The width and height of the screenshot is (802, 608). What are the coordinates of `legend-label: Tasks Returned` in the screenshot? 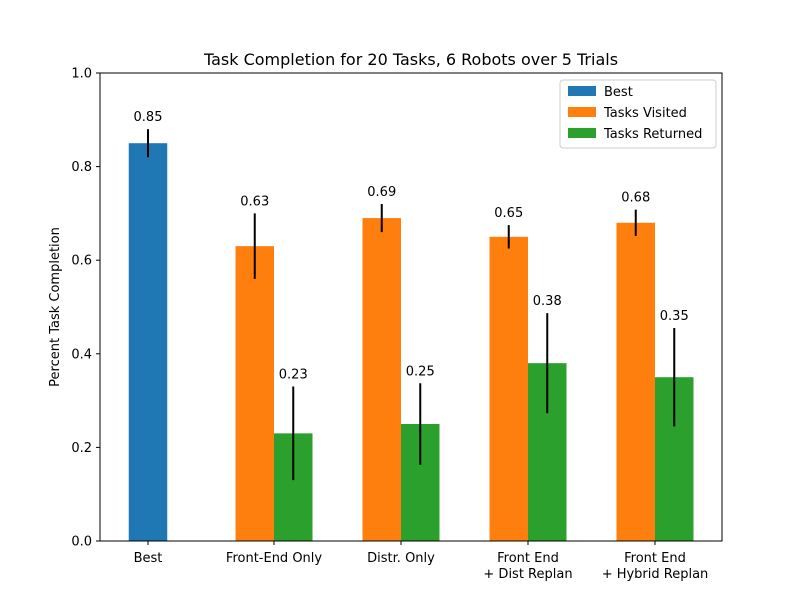 It's located at (652, 134).